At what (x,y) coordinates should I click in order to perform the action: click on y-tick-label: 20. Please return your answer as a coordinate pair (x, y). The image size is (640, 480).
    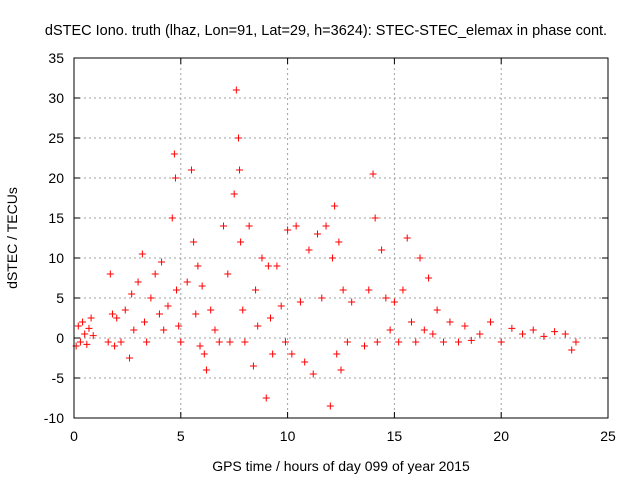
    Looking at the image, I should click on (56, 178).